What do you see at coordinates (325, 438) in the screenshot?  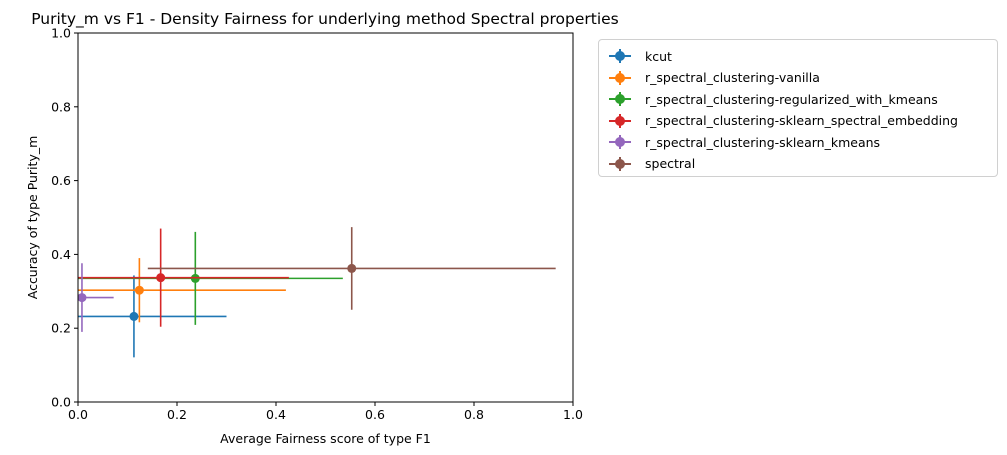 I see `x-axis-label: Average Fairness score of type F1` at bounding box center [325, 438].